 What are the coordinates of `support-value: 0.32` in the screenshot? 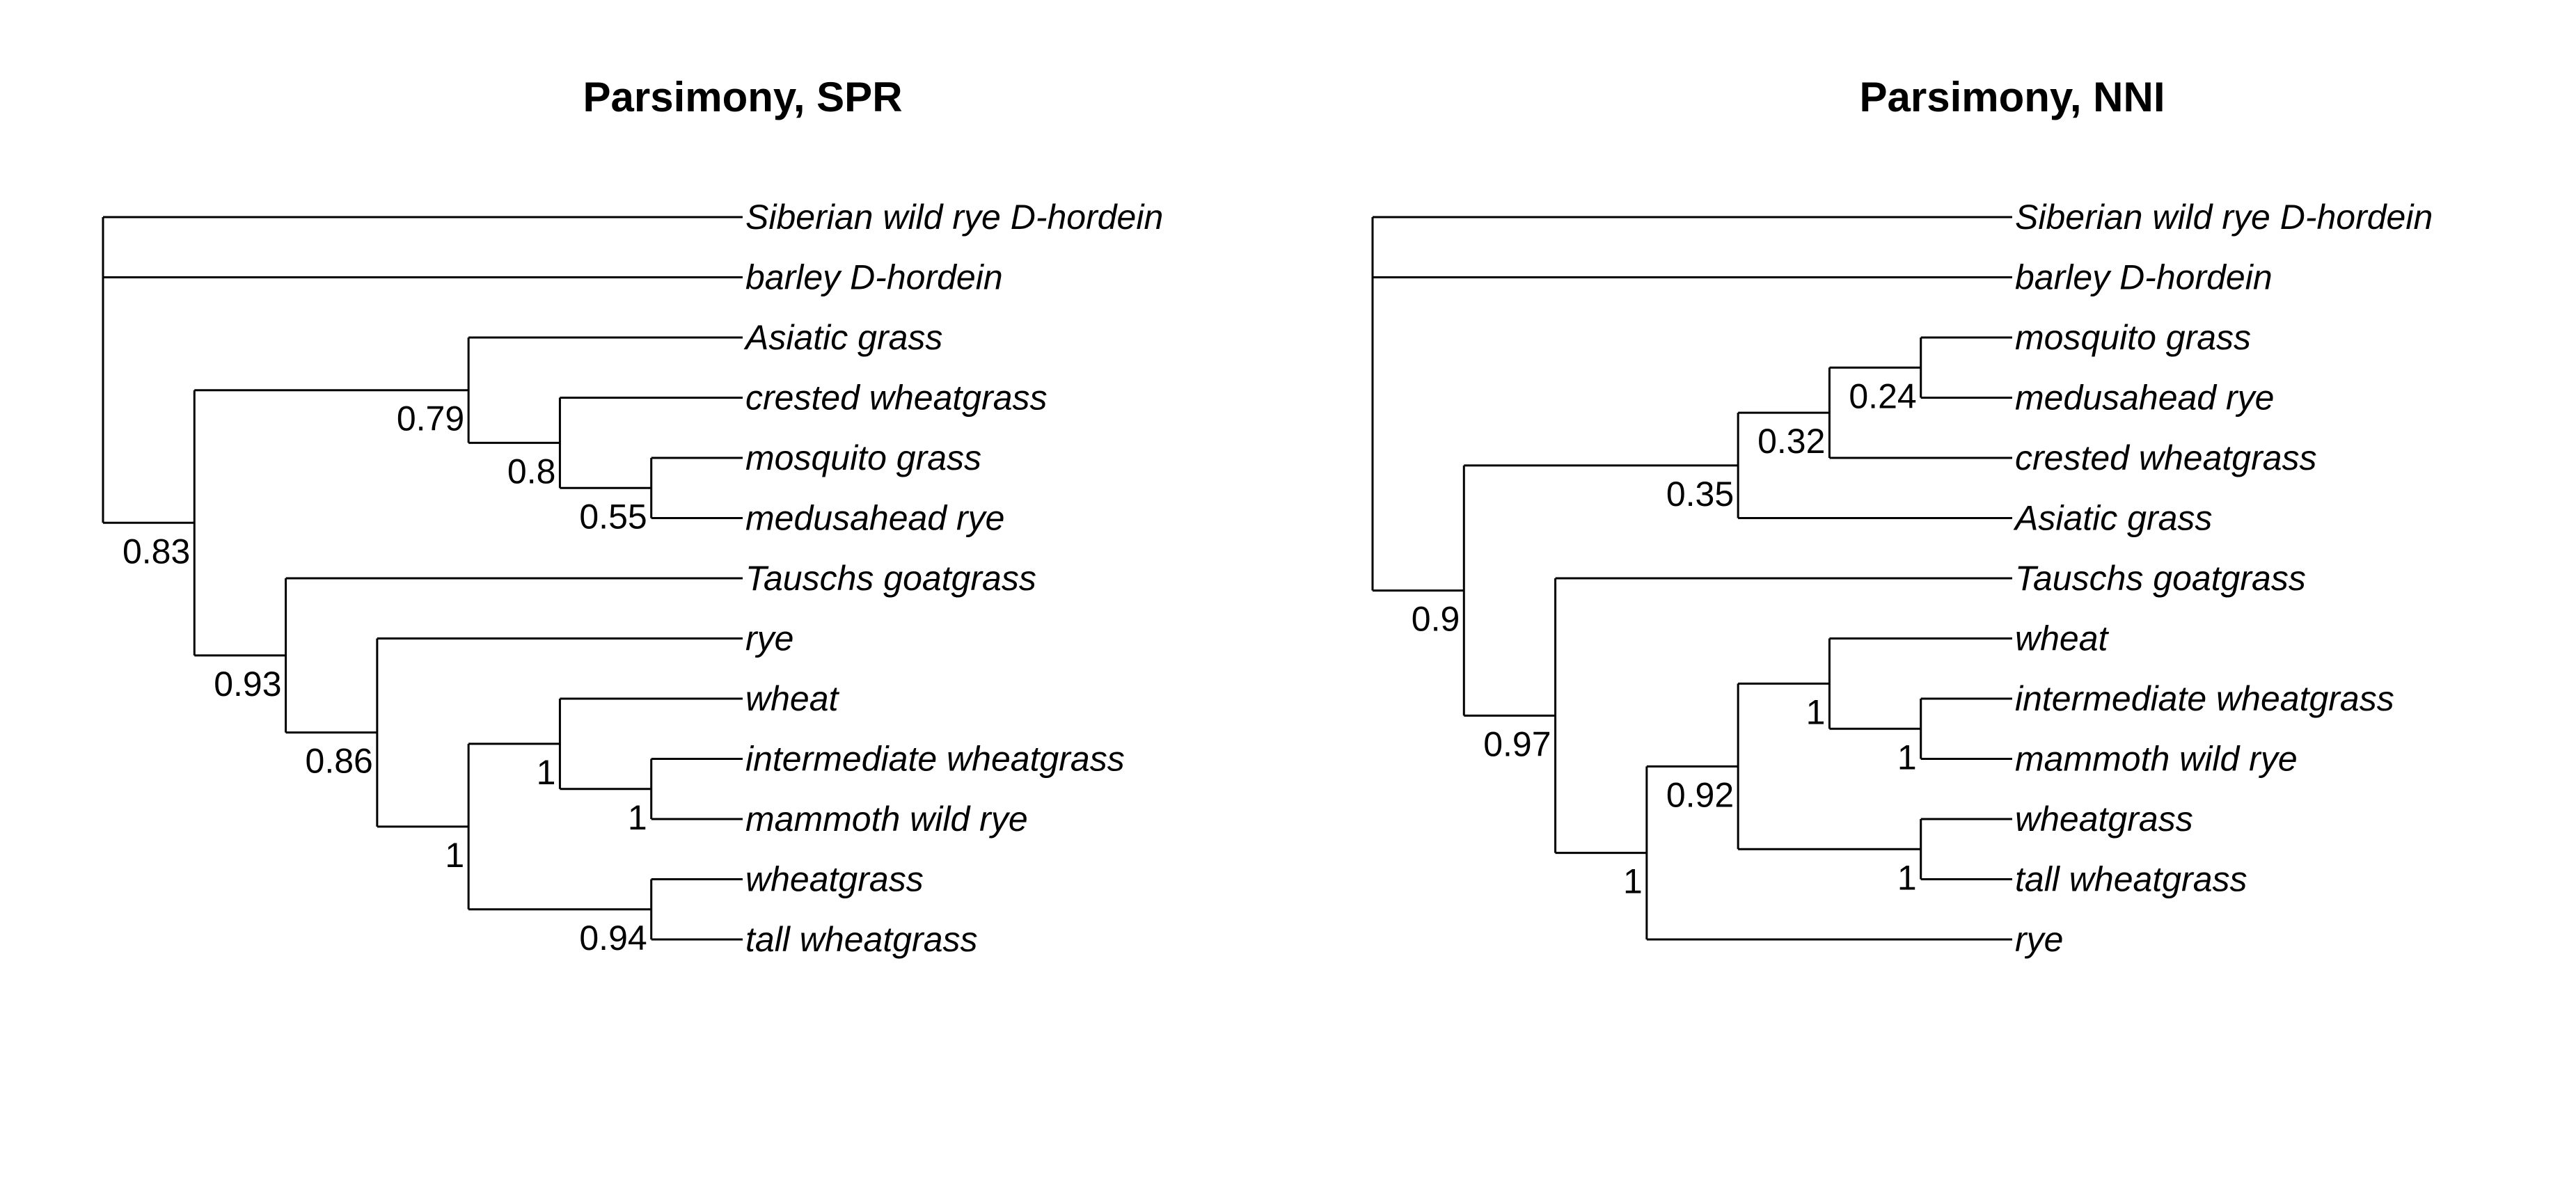 It's located at (1791, 442).